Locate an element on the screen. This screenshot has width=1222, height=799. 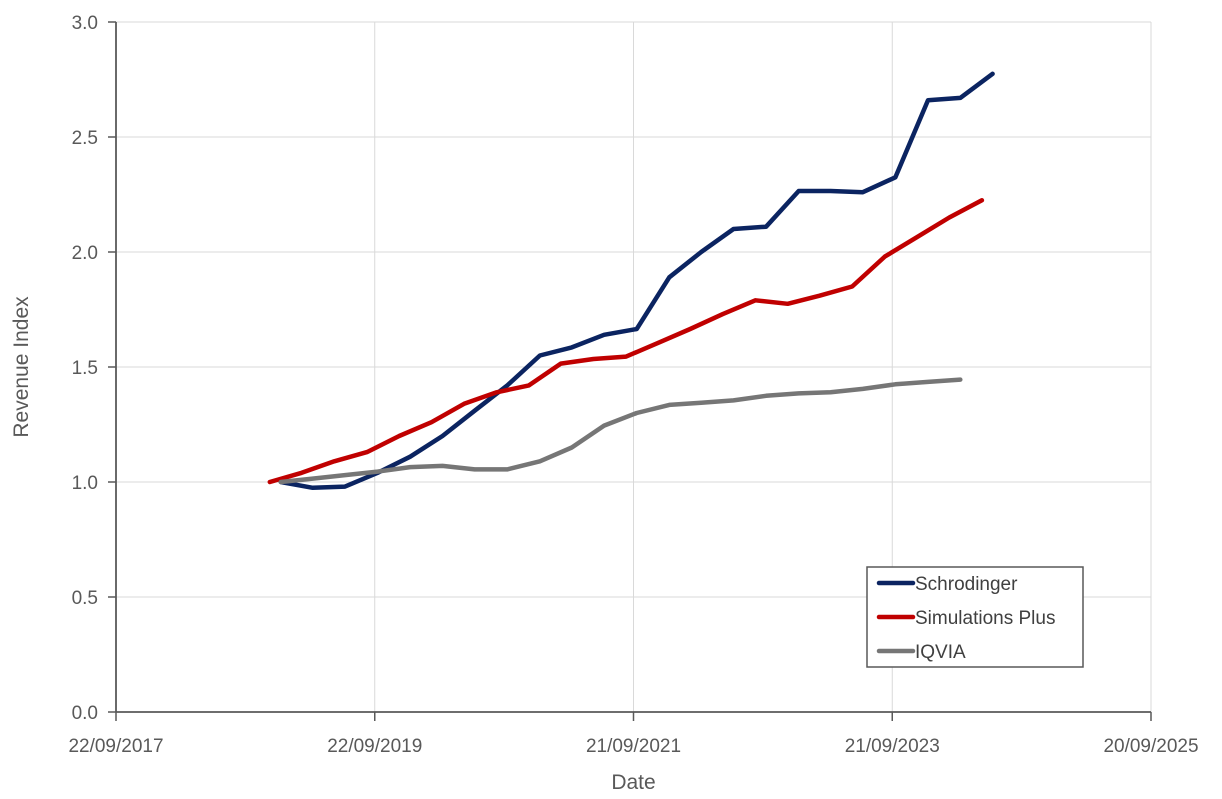
y-tick-label: 1.0 is located at coordinates (85, 483).